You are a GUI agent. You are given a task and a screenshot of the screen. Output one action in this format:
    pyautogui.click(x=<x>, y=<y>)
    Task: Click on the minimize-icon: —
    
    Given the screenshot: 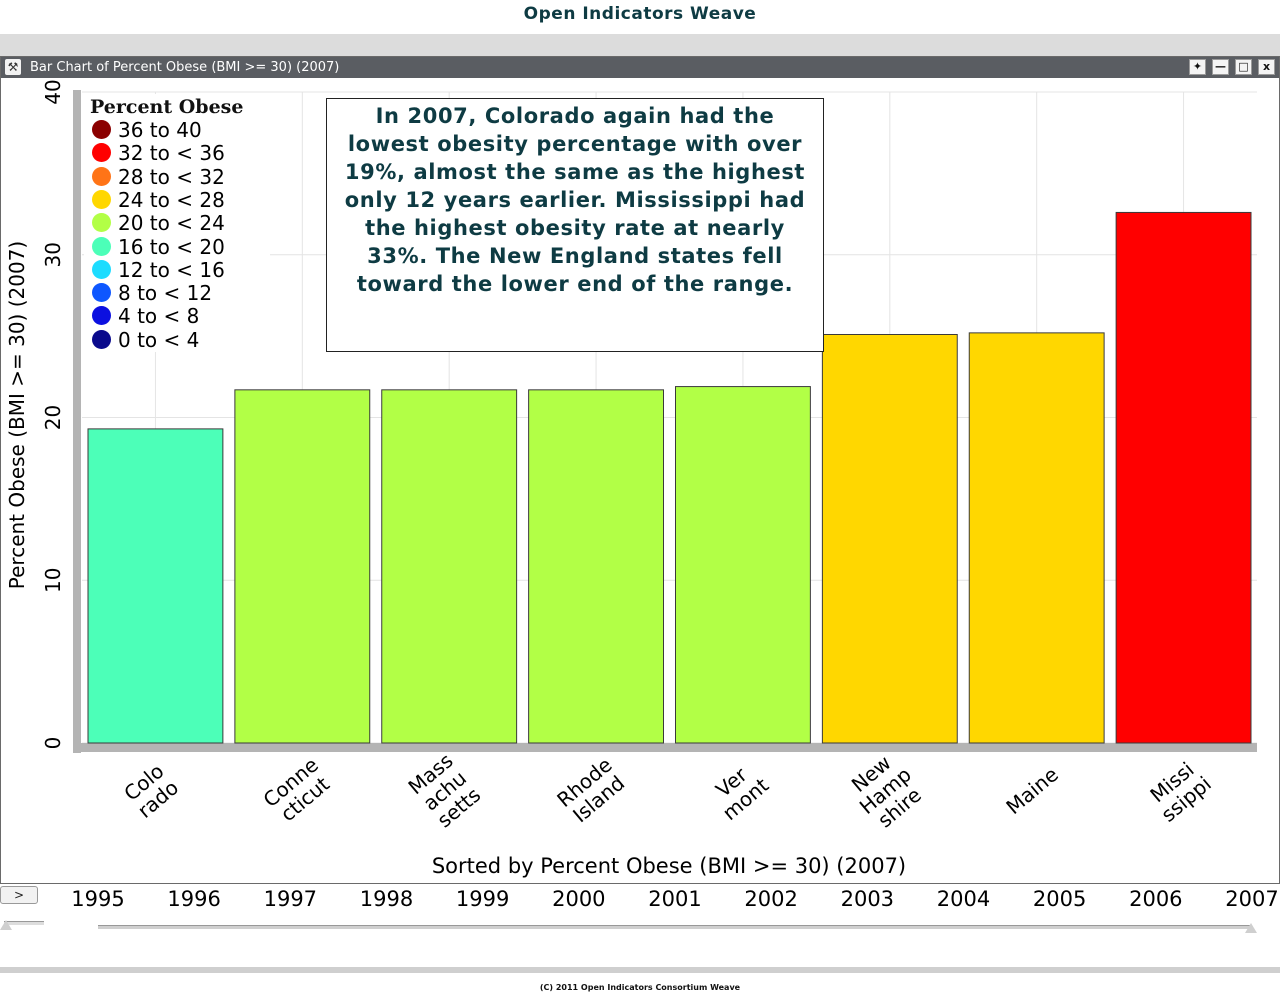 What is the action you would take?
    pyautogui.click(x=1220, y=66)
    